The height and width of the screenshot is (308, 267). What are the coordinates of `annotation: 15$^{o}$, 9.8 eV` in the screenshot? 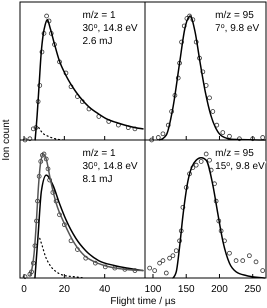 It's located at (240, 166).